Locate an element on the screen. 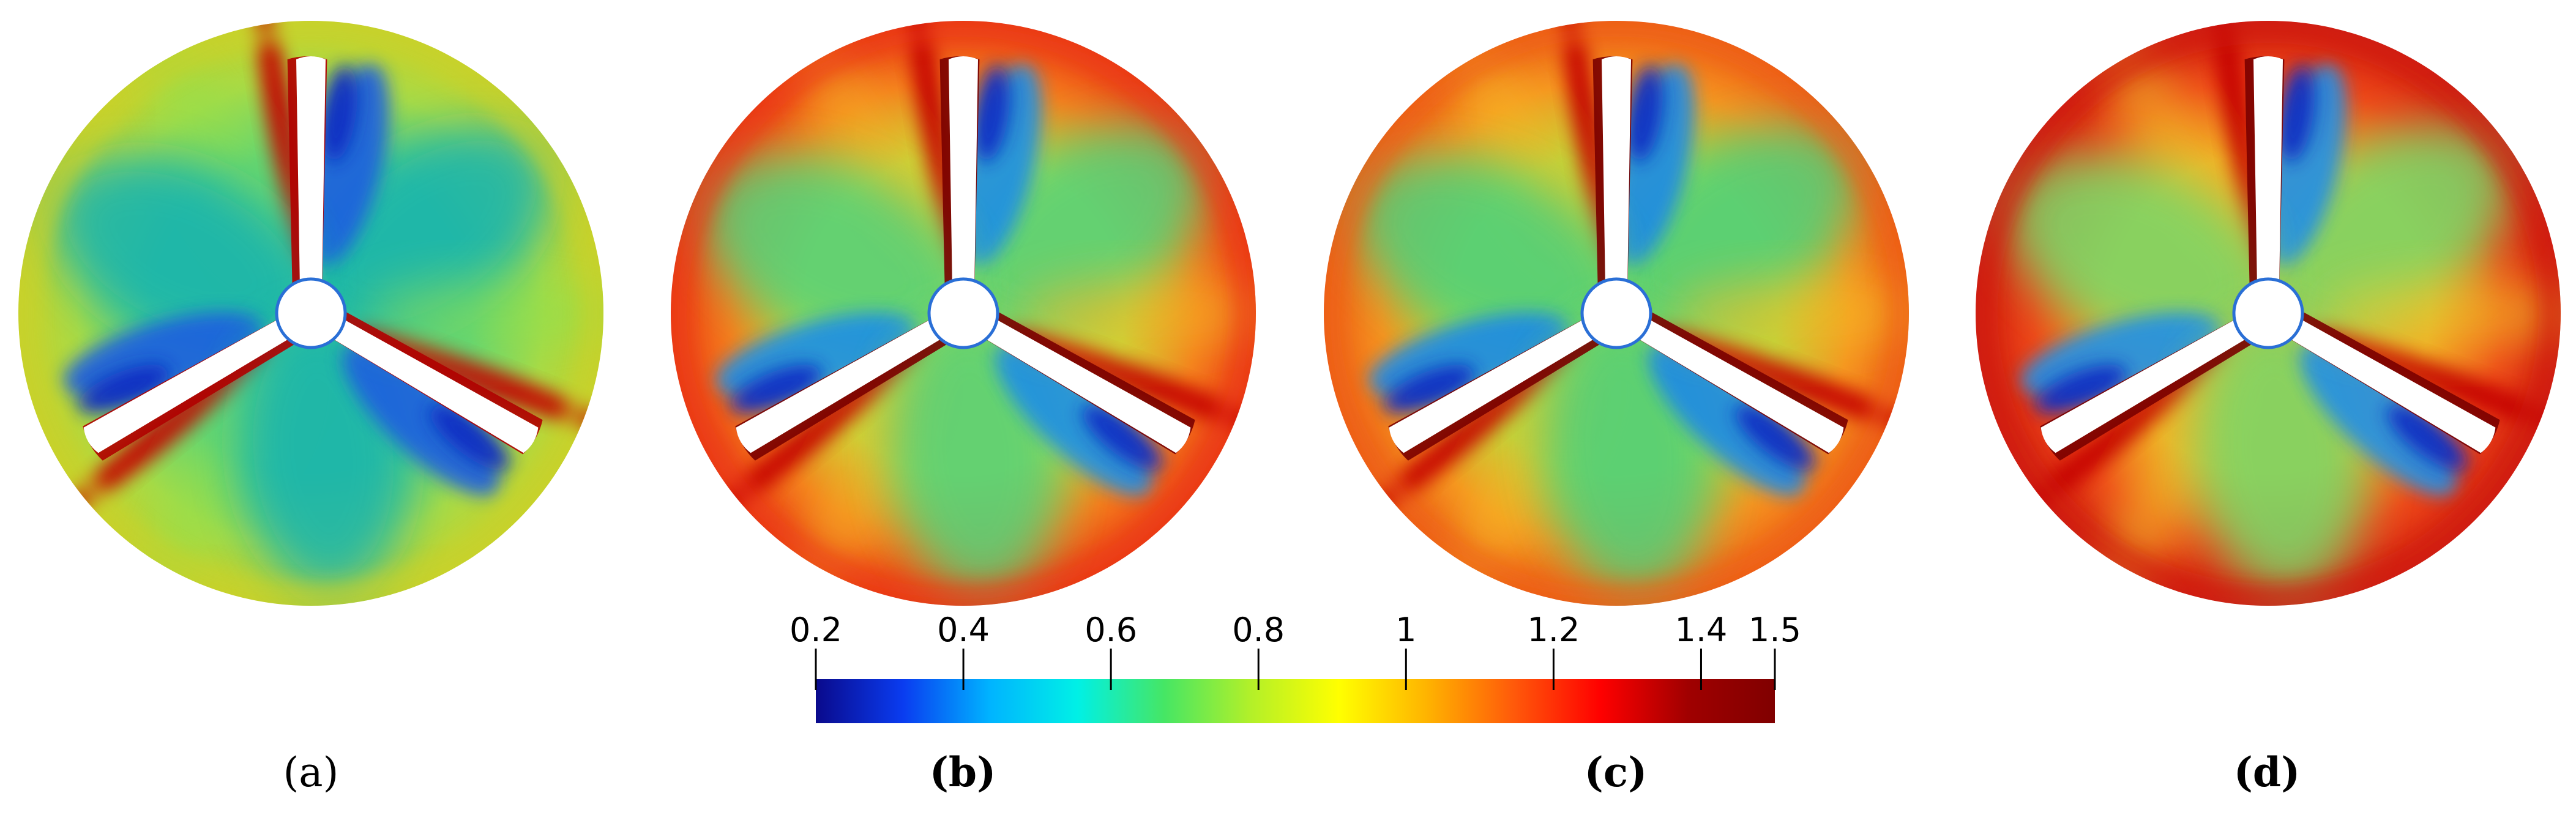 The height and width of the screenshot is (815, 2576). colorbar-tick-label: 1 is located at coordinates (1405, 630).